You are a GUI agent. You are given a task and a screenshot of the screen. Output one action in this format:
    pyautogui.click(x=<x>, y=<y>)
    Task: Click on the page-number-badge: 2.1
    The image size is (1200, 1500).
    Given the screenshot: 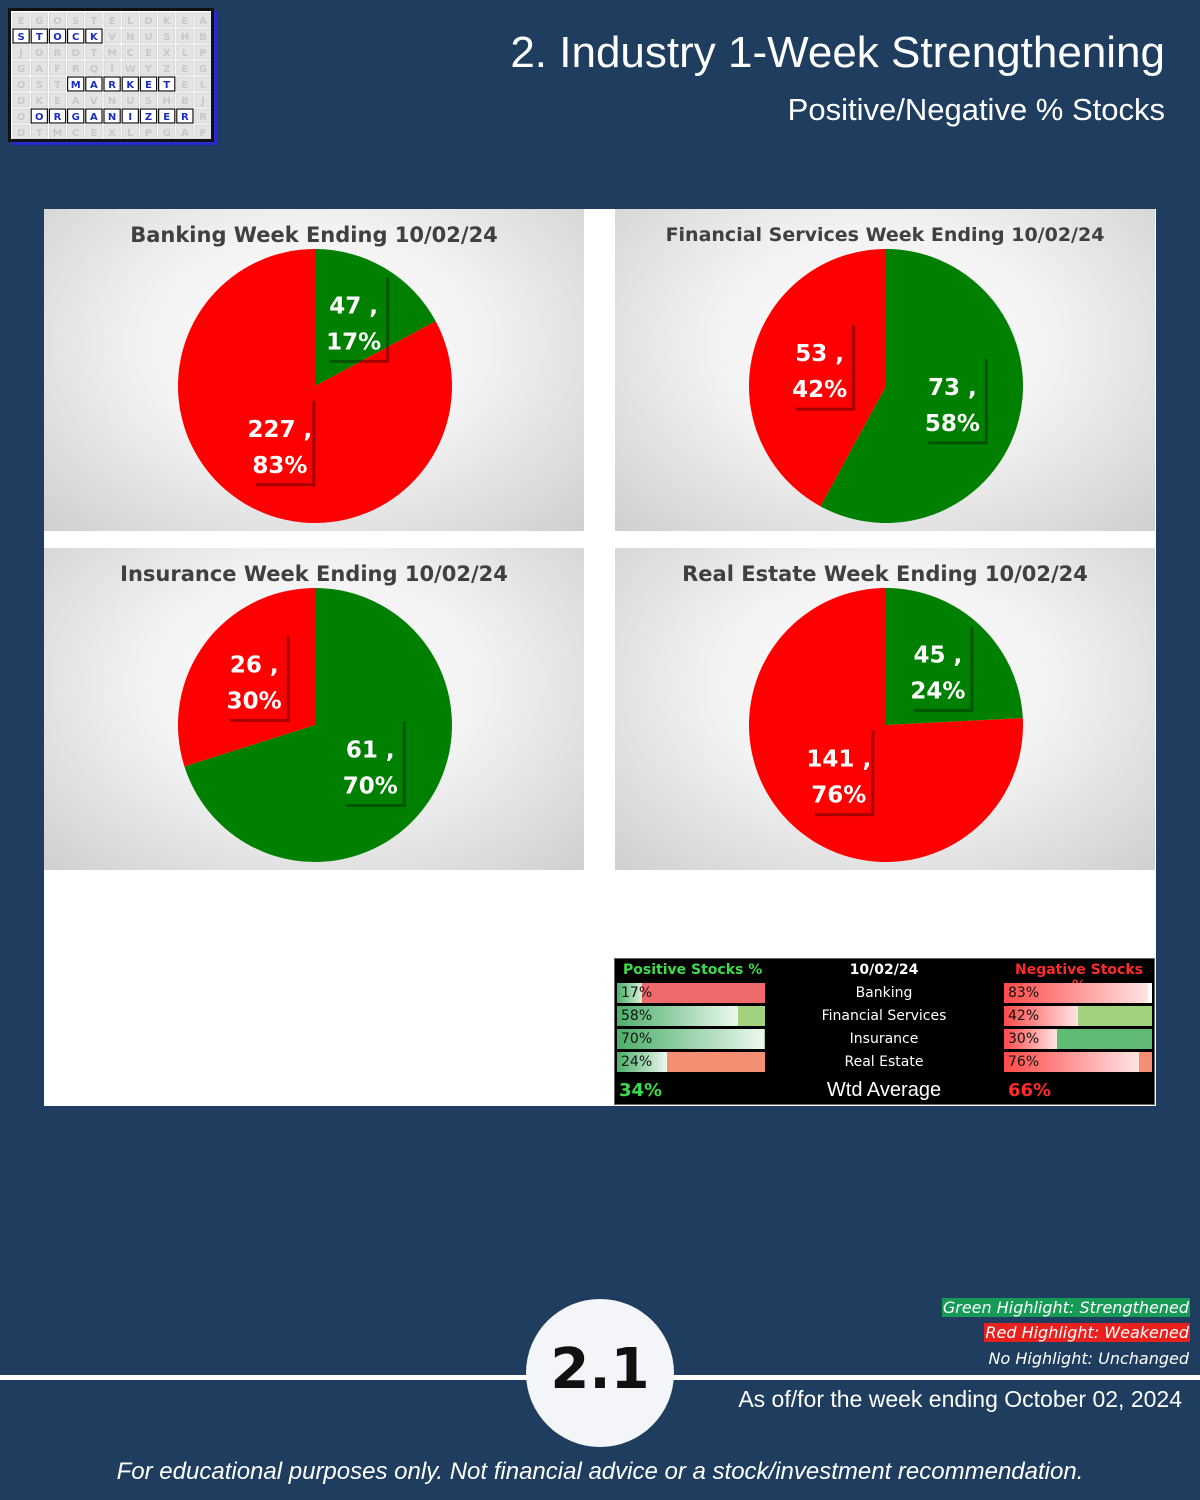 What is the action you would take?
    pyautogui.click(x=600, y=1373)
    